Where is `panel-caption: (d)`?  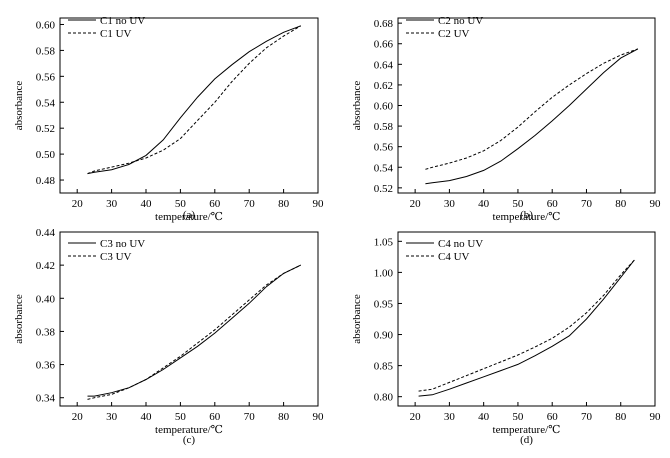 panel-caption: (d) is located at coordinates (526, 440).